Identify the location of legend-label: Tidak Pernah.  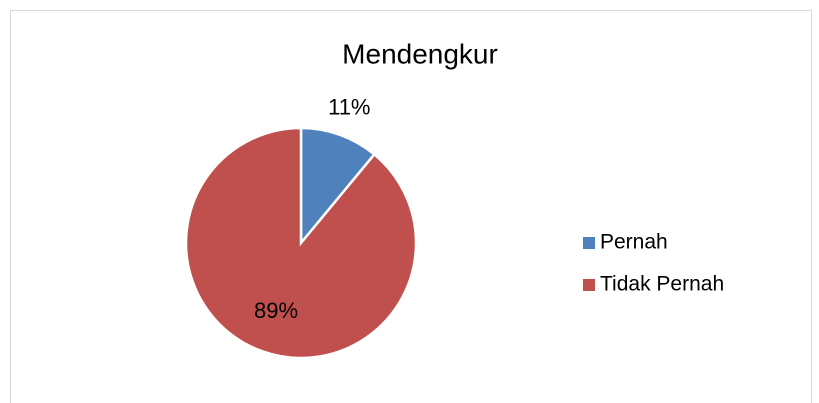
(662, 284).